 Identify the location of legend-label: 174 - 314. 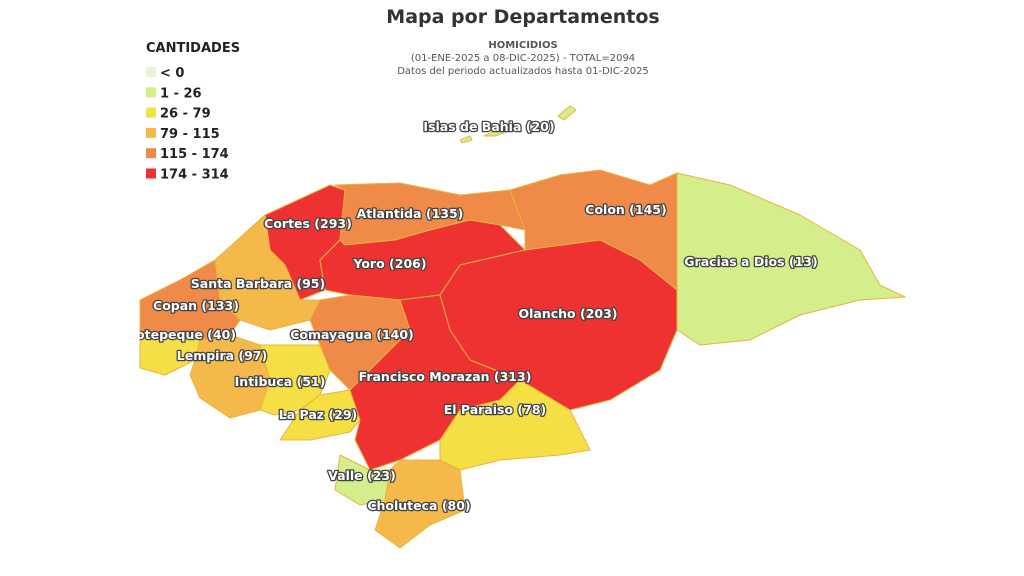
(194, 175).